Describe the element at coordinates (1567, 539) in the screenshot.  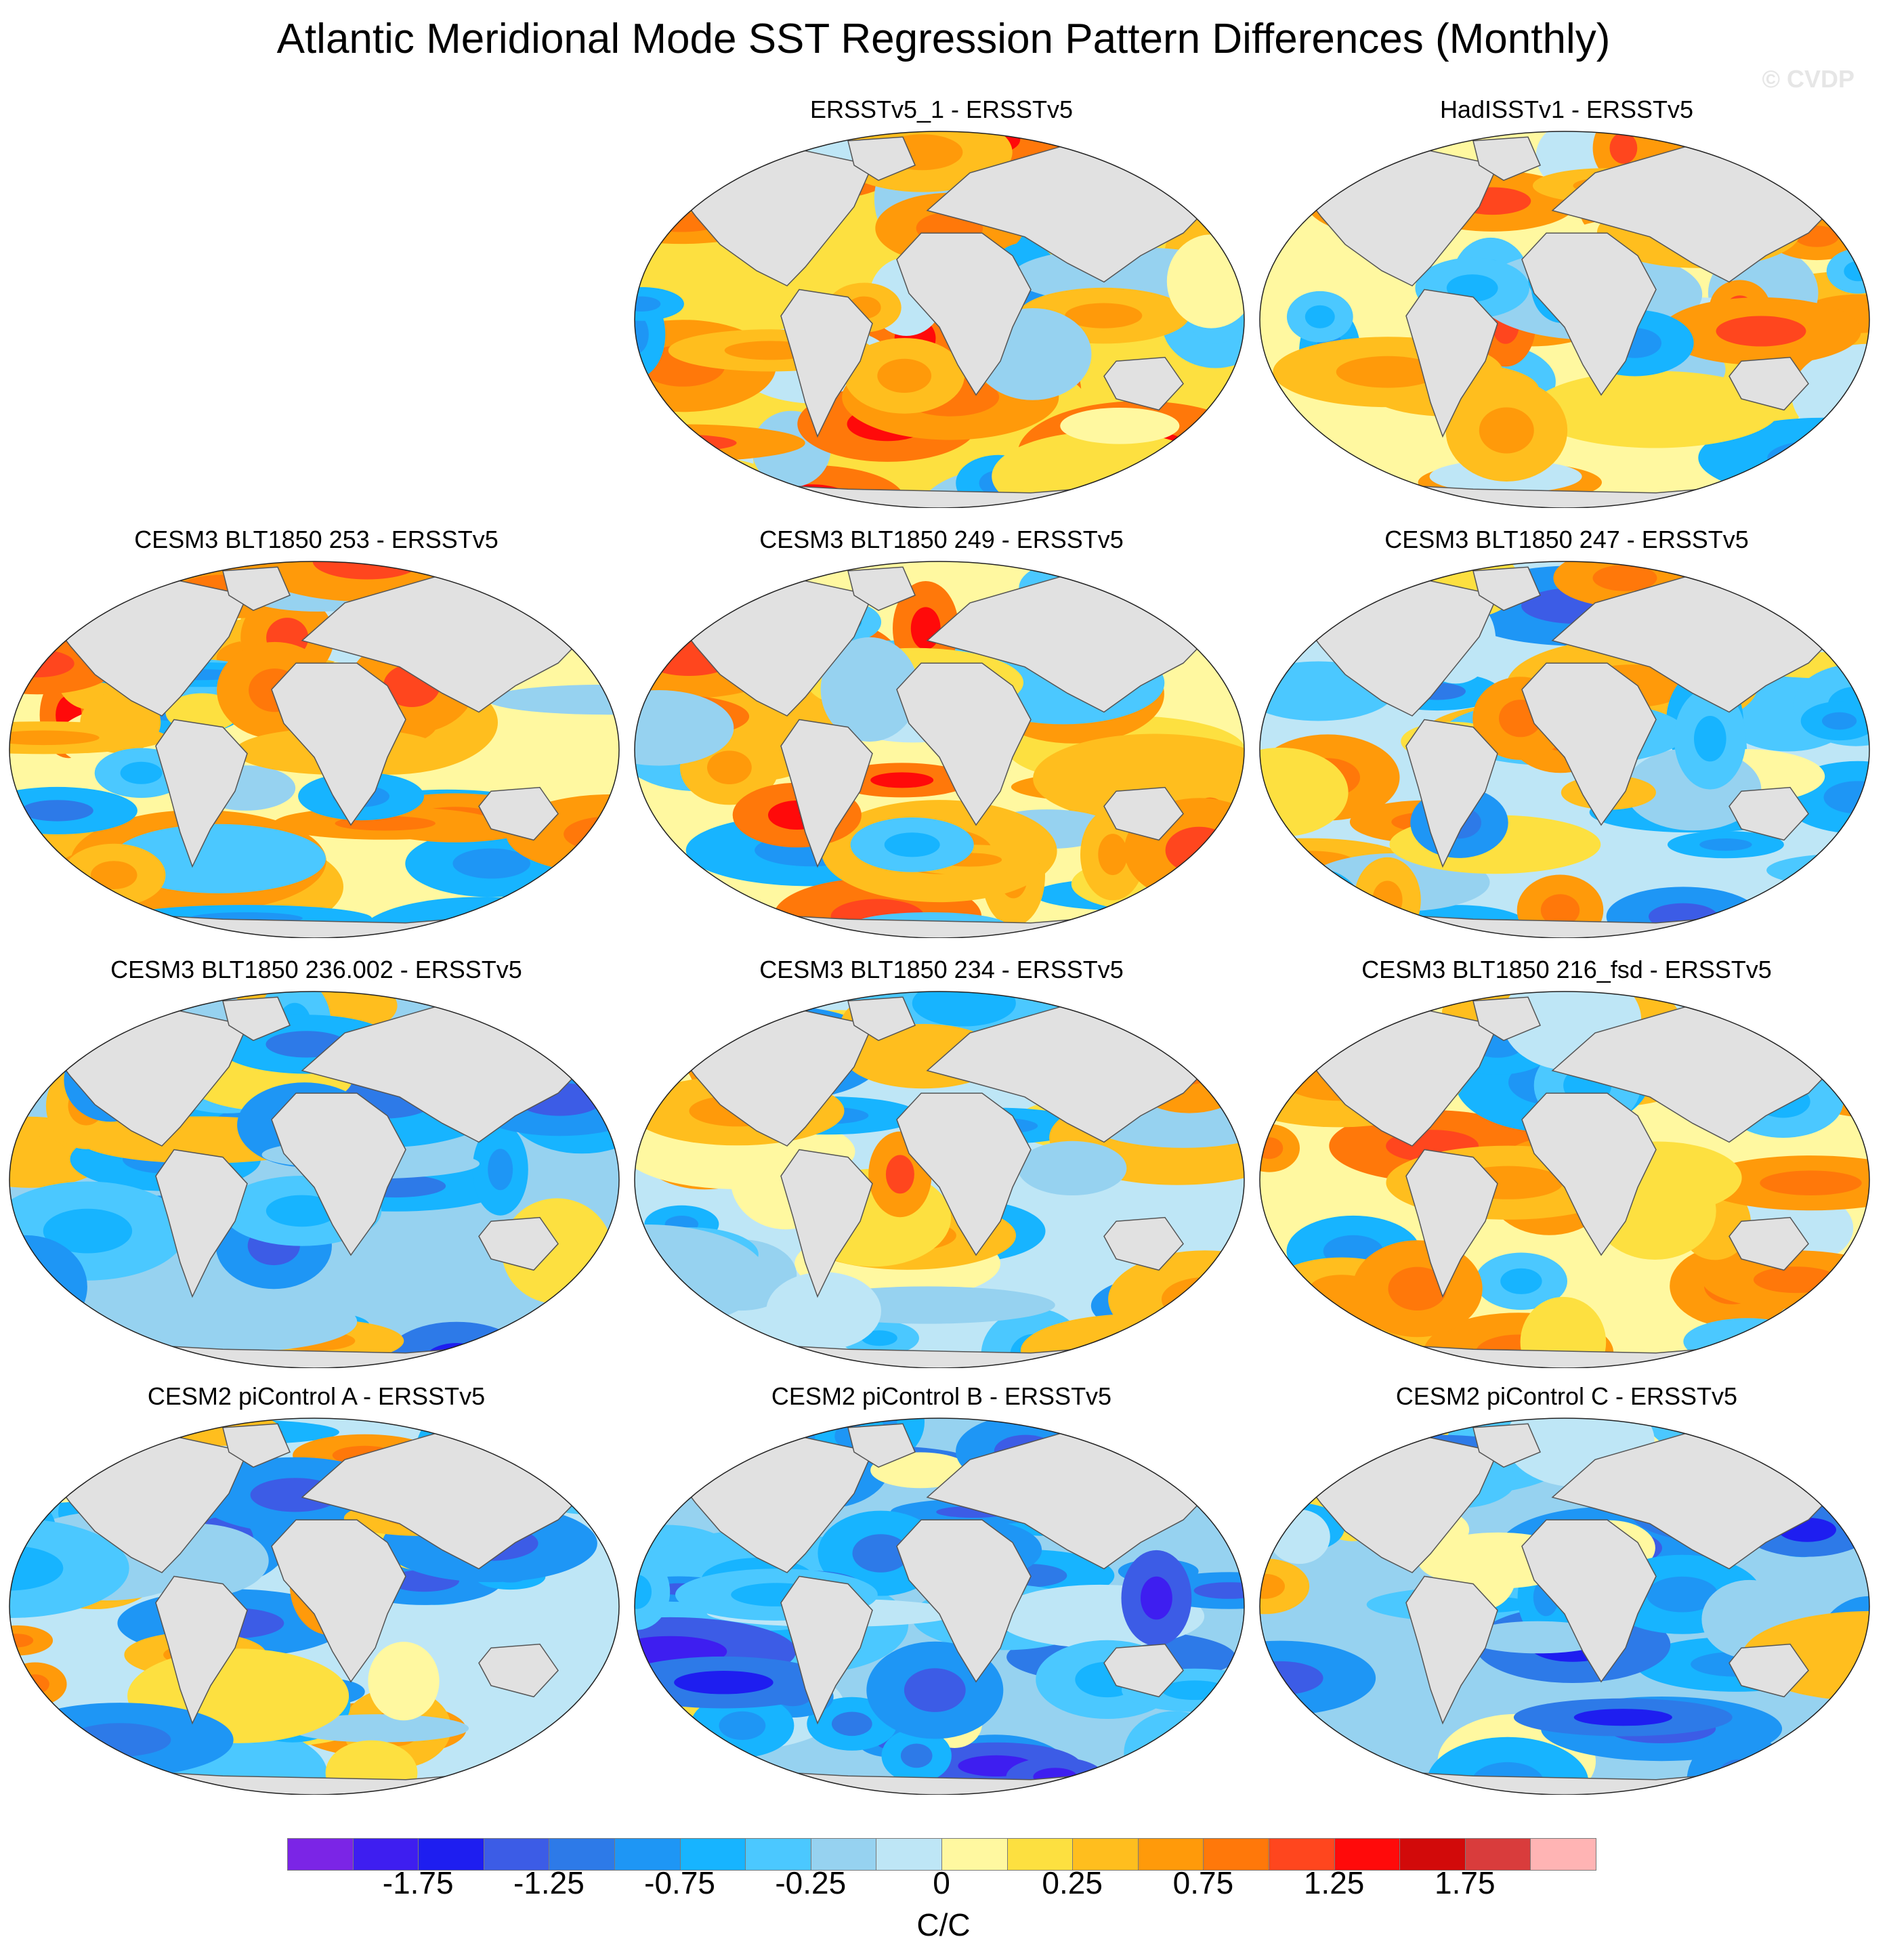
I see `panel-title: CESM3 BLT1850 247 - ERSSTv5` at that location.